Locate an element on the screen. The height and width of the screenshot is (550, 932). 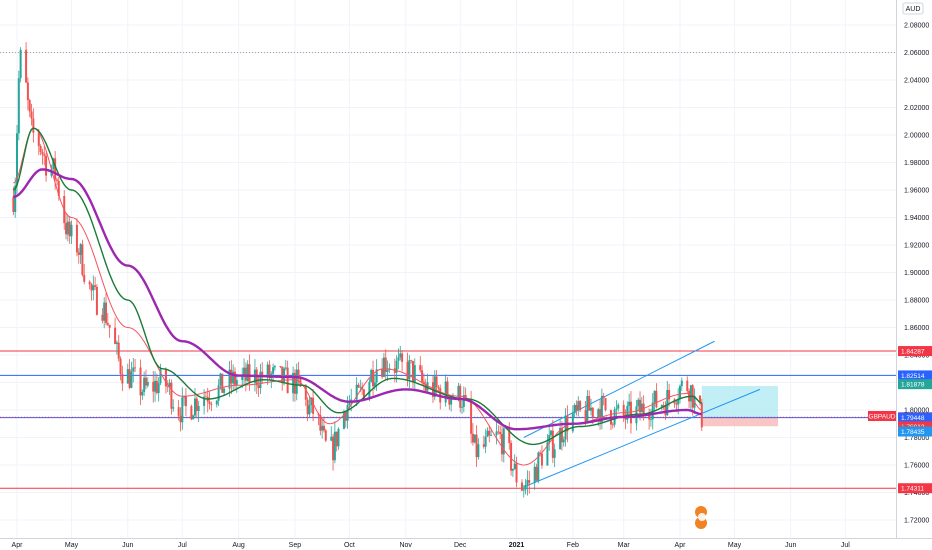
price-tick-label: 1.78000 is located at coordinates (916, 438).